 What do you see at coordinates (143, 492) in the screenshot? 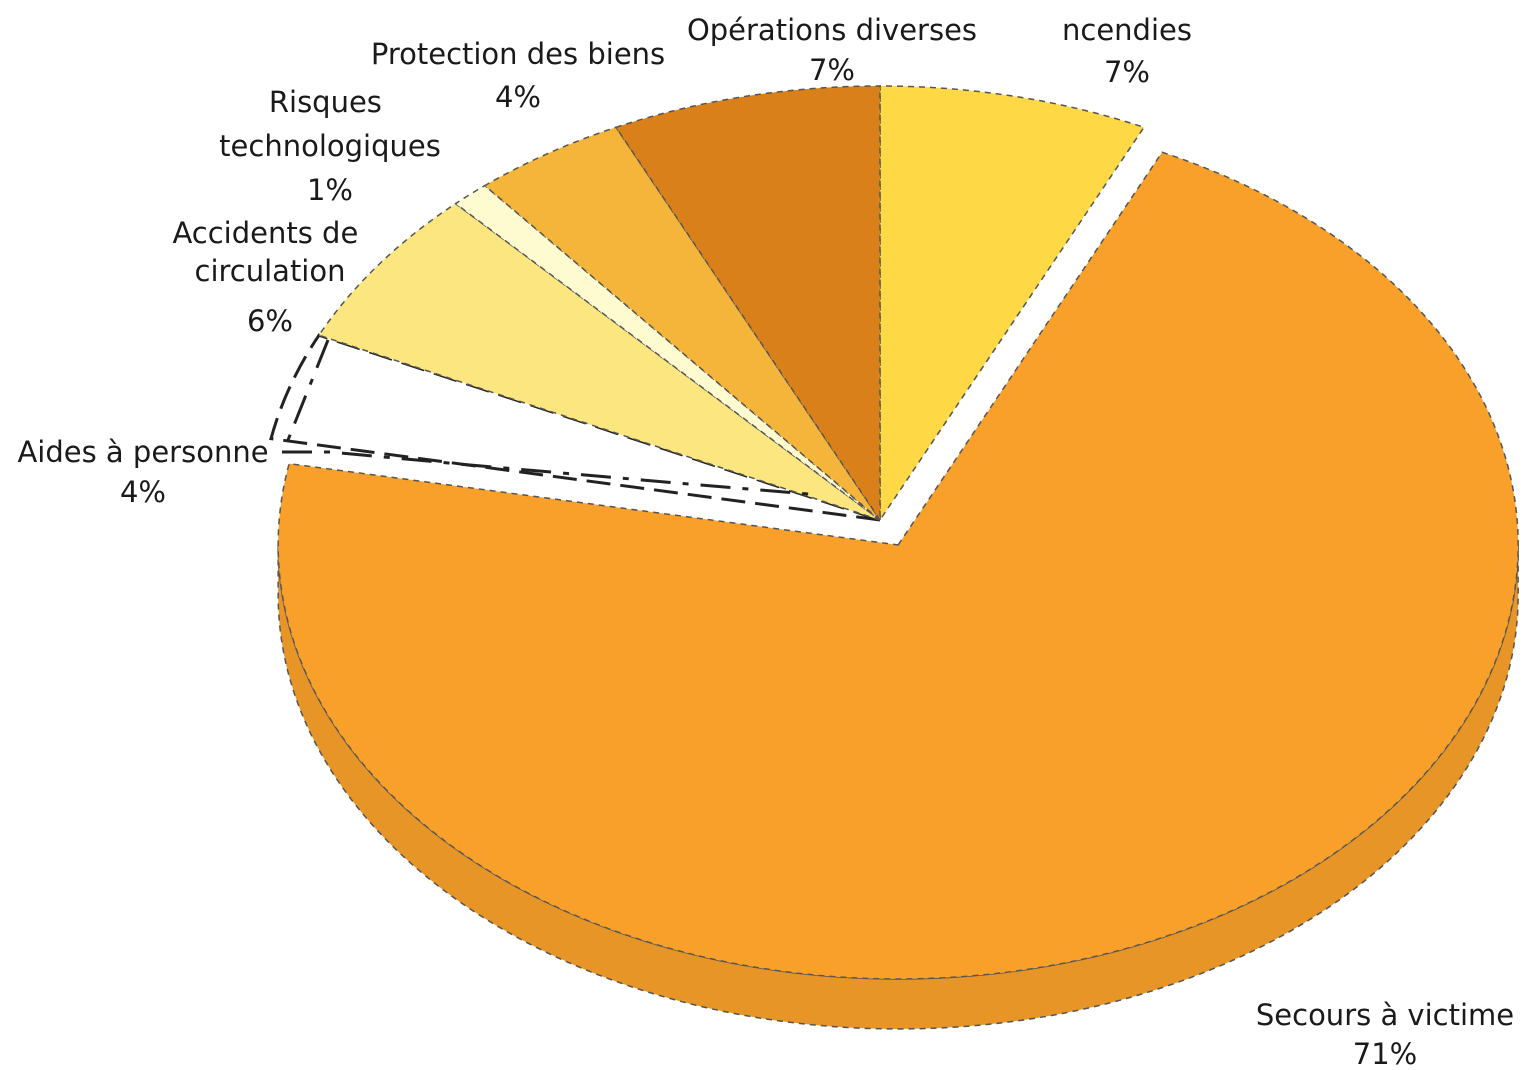
I see `value-aides: 4%` at bounding box center [143, 492].